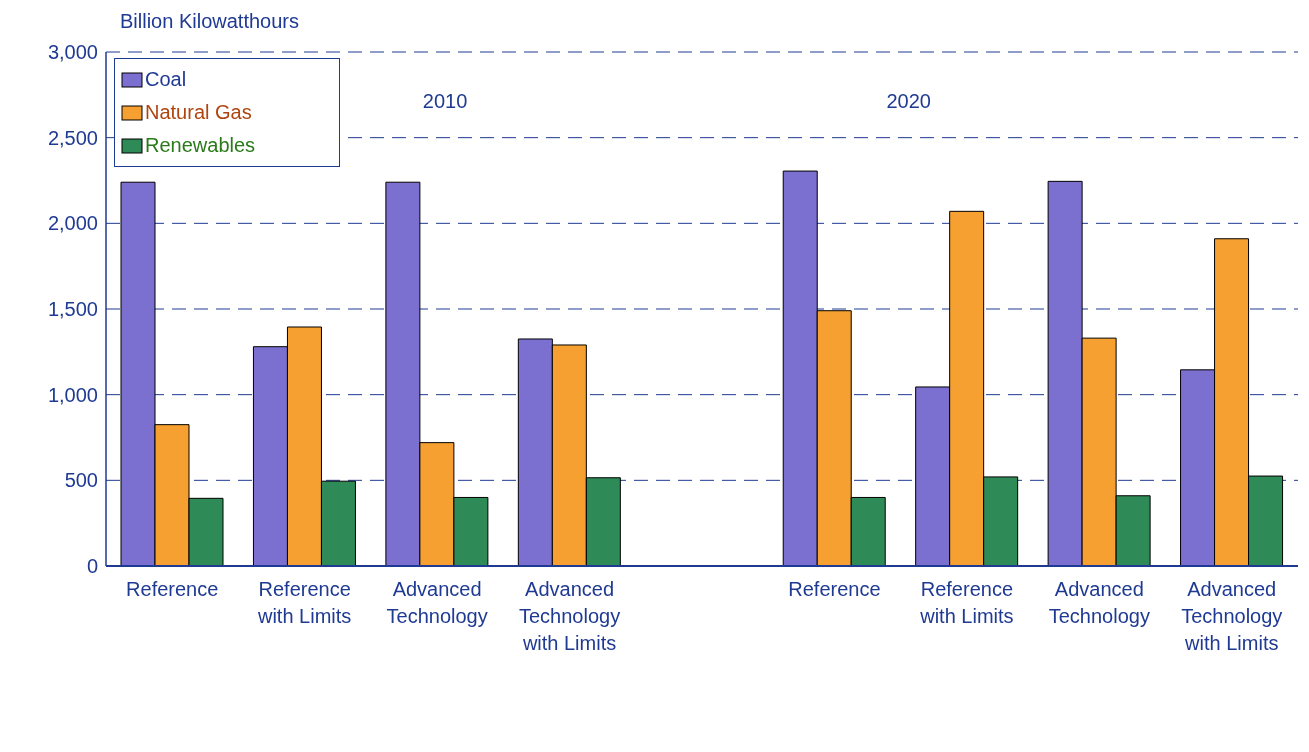  Describe the element at coordinates (72, 223) in the screenshot. I see `y-tick-label: 2,000` at that location.